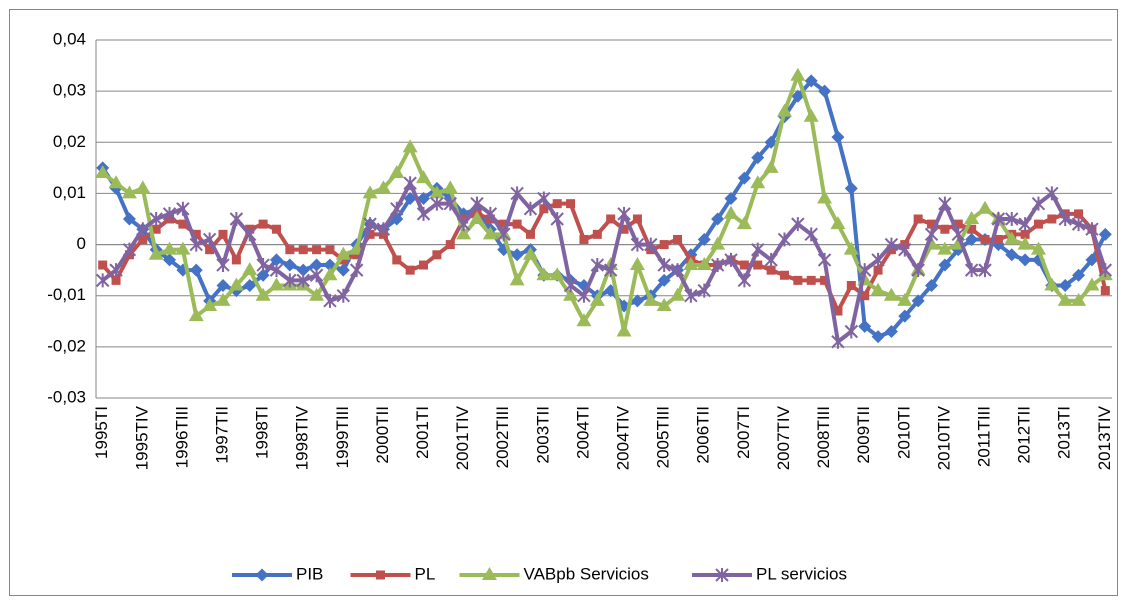 The width and height of the screenshot is (1128, 605). What do you see at coordinates (66, 294) in the screenshot?
I see `y-tick-label: -0,01` at bounding box center [66, 294].